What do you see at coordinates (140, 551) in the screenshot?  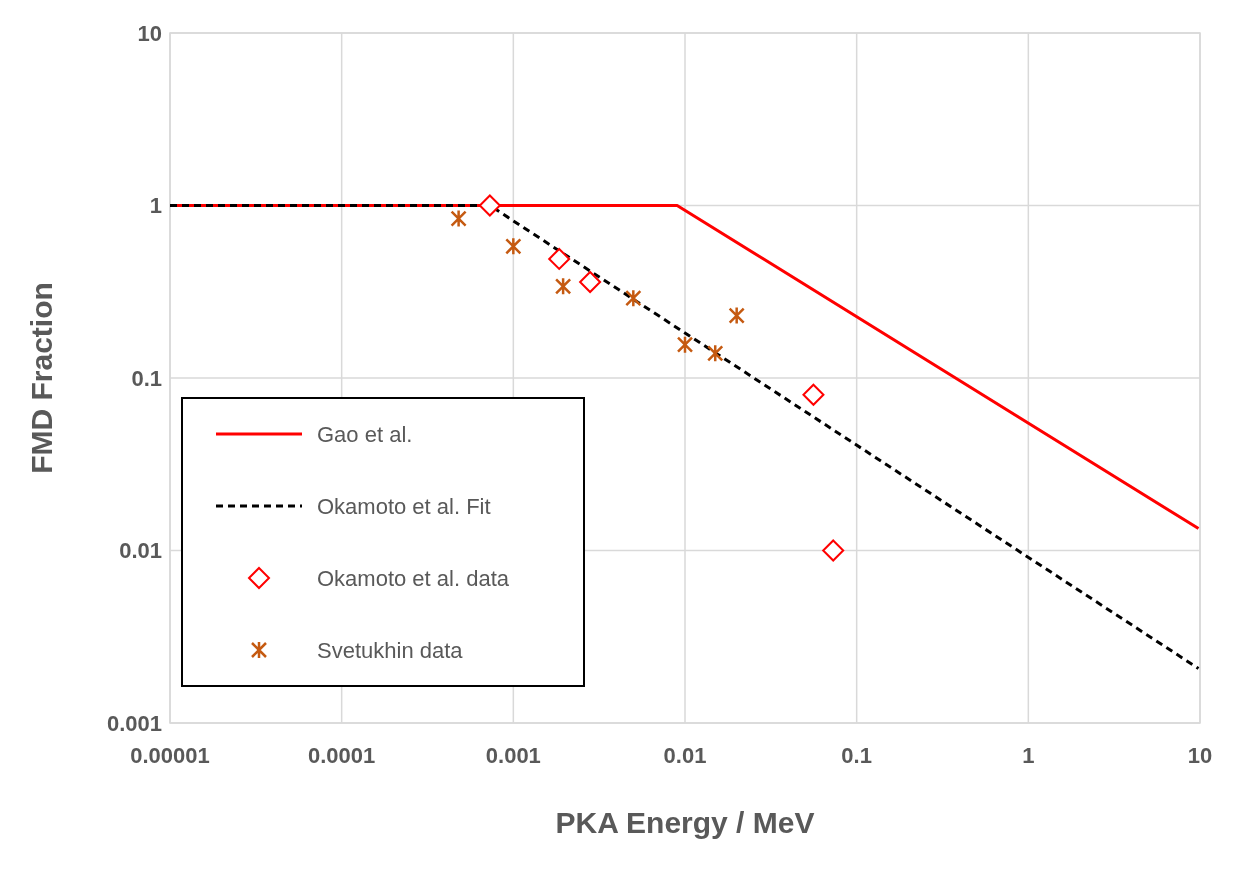 I see `y-tick-label: 0.01` at bounding box center [140, 551].